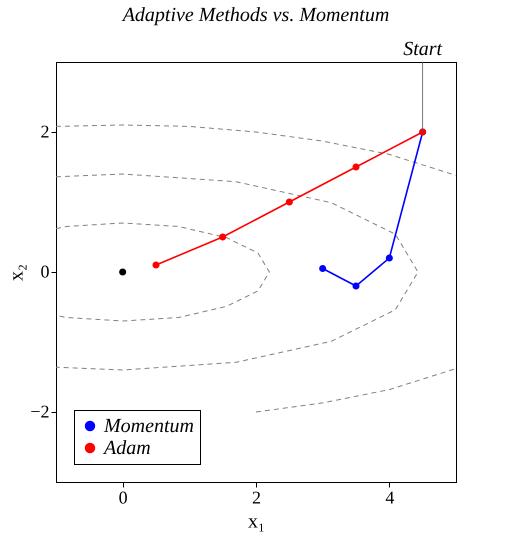 This screenshot has height=560, width=528. Describe the element at coordinates (126, 448) in the screenshot. I see `legend-label: Adam` at that location.